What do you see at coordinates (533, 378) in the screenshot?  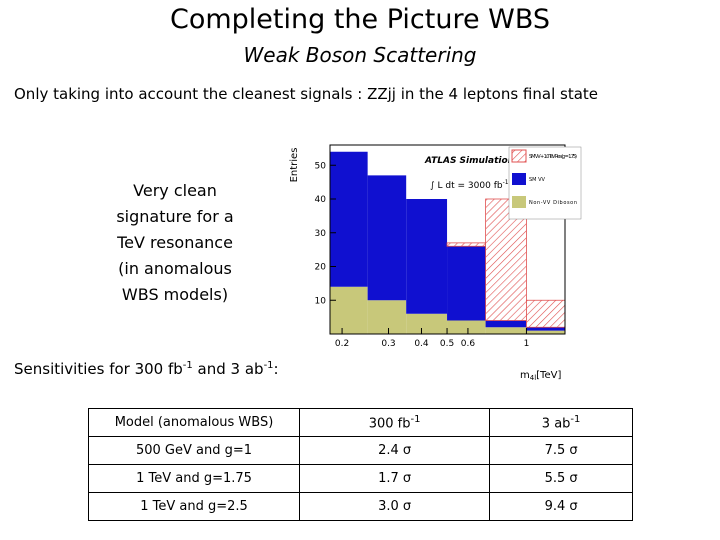 I see `x-label-sub: 4l` at bounding box center [533, 378].